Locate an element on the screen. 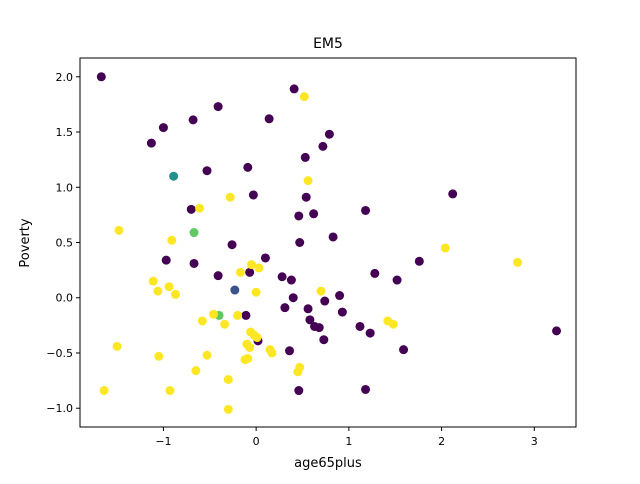 The height and width of the screenshot is (484, 640). x-axis: −1 0 1 2 3 is located at coordinates (346, 437).